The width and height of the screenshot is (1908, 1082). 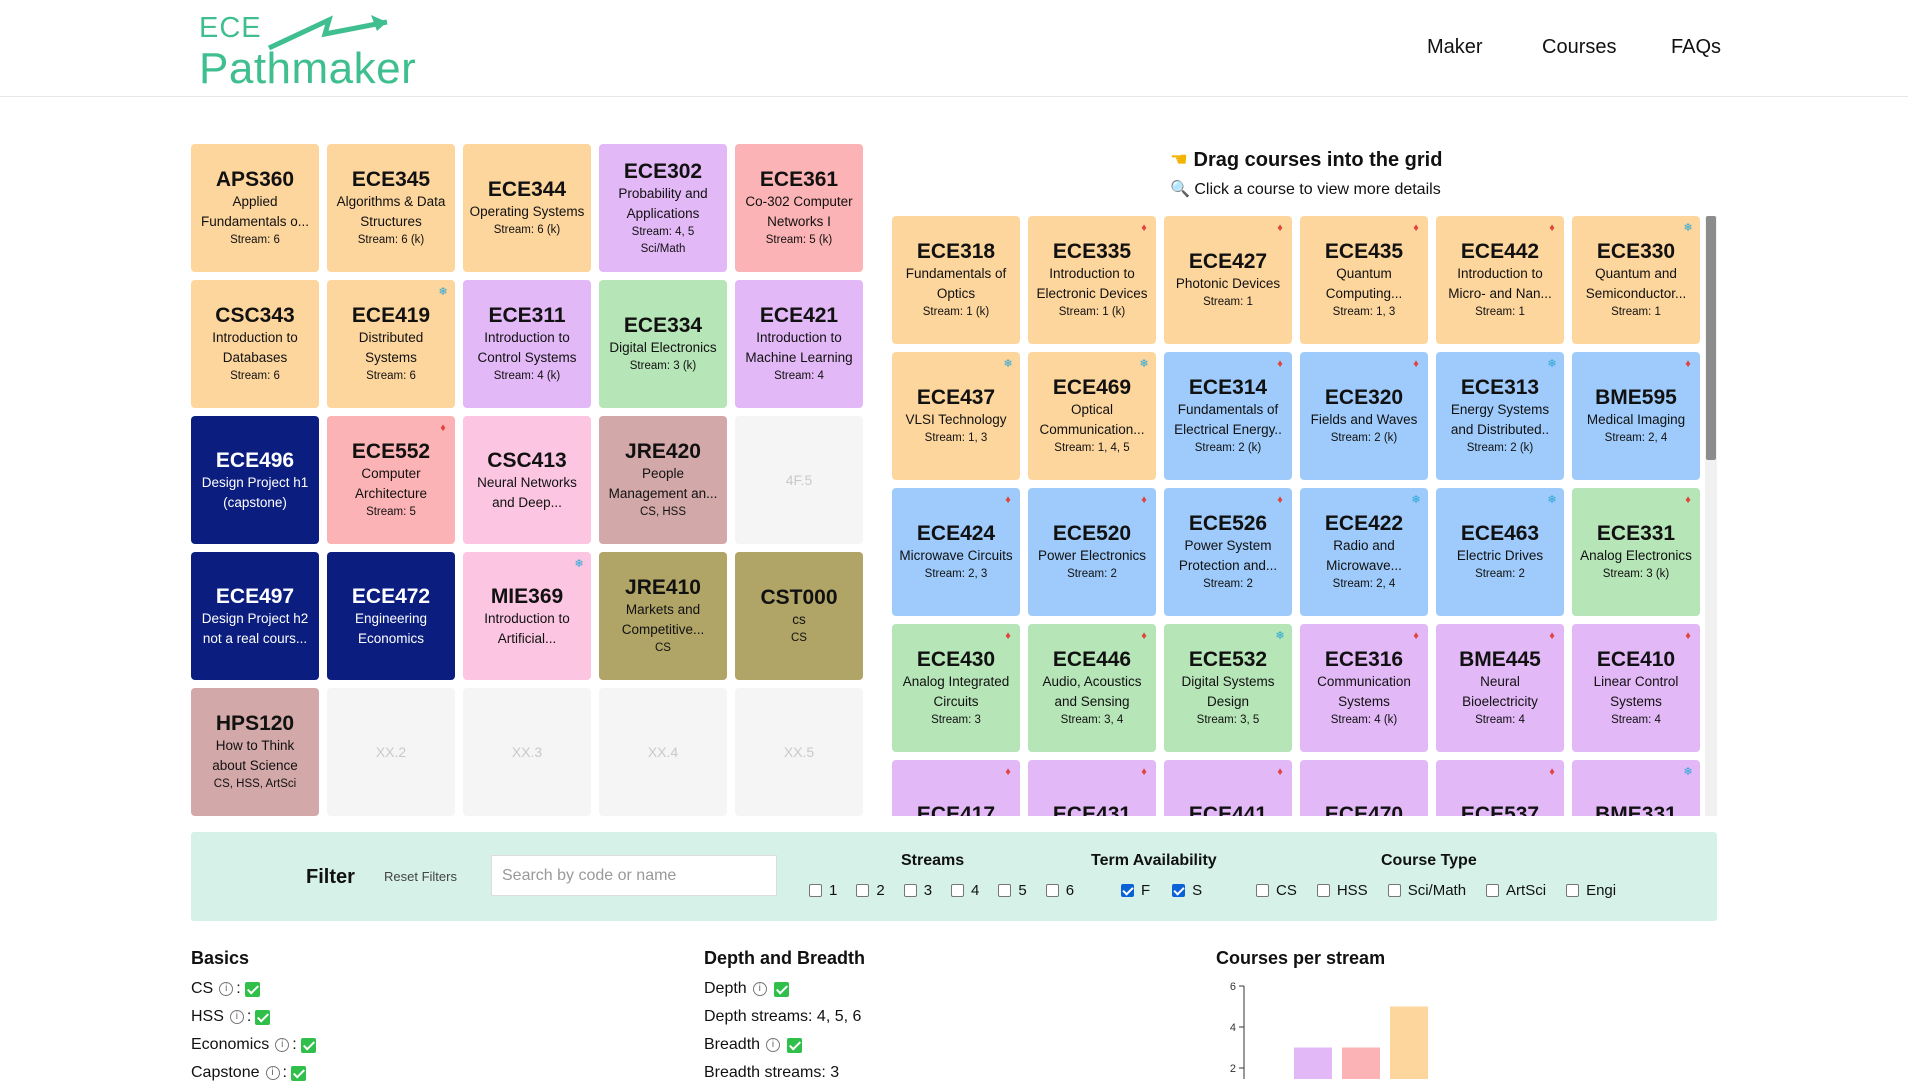 What do you see at coordinates (391, 344) in the screenshot?
I see `course-card: ECE419 Distributed Systems Stream: 6 ❄` at bounding box center [391, 344].